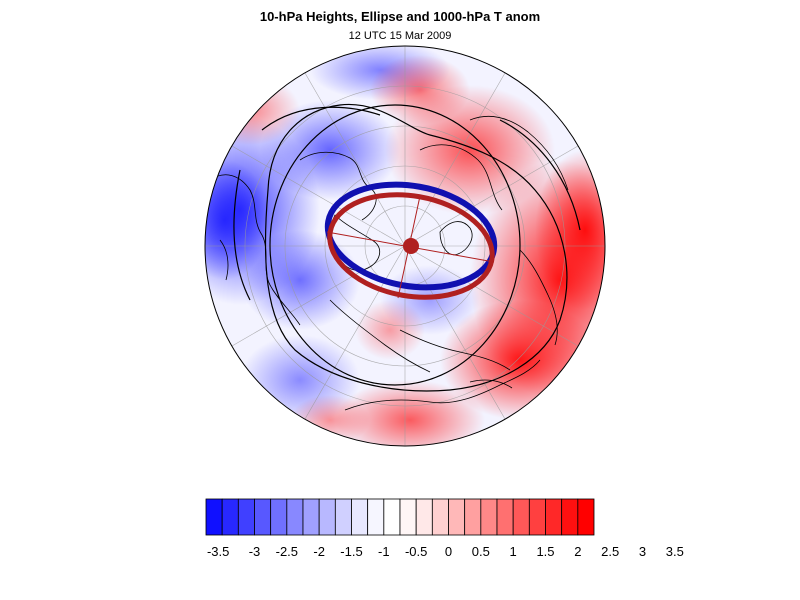 The width and height of the screenshot is (800, 600). What do you see at coordinates (411, 246) in the screenshot?
I see `ellipse-centroid` at bounding box center [411, 246].